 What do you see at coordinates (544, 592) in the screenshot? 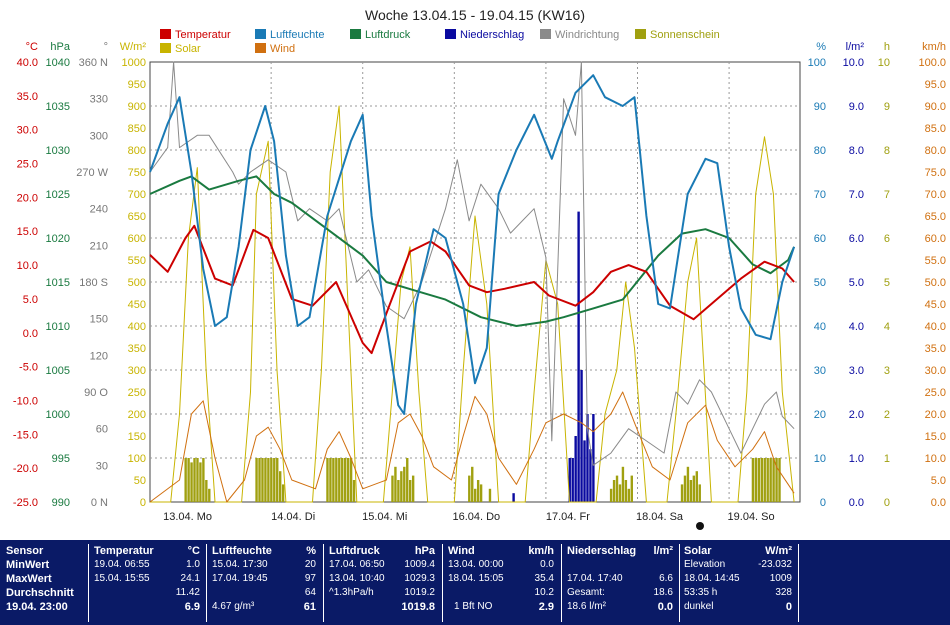
I see `wind-avg: 10.2` at bounding box center [544, 592].